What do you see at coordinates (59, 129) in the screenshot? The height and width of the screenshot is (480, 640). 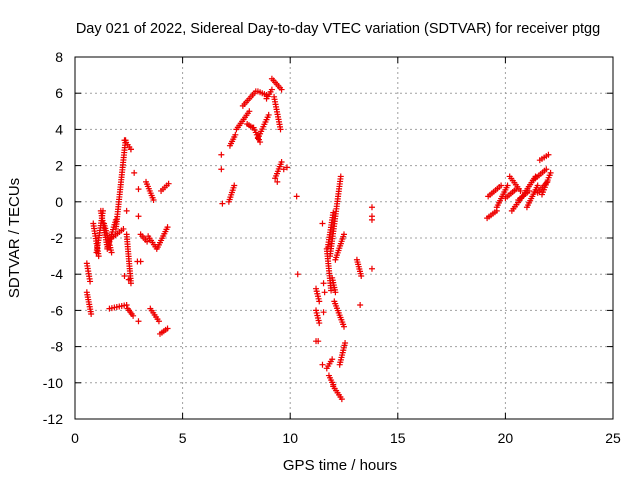 I see `y-tick-label: 4` at bounding box center [59, 129].